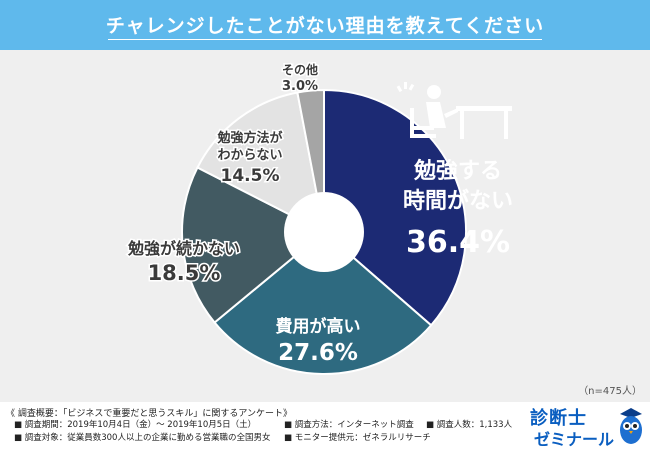  Describe the element at coordinates (249, 138) in the screenshot. I see `slice-label-3-0: 勉強方法が` at that location.